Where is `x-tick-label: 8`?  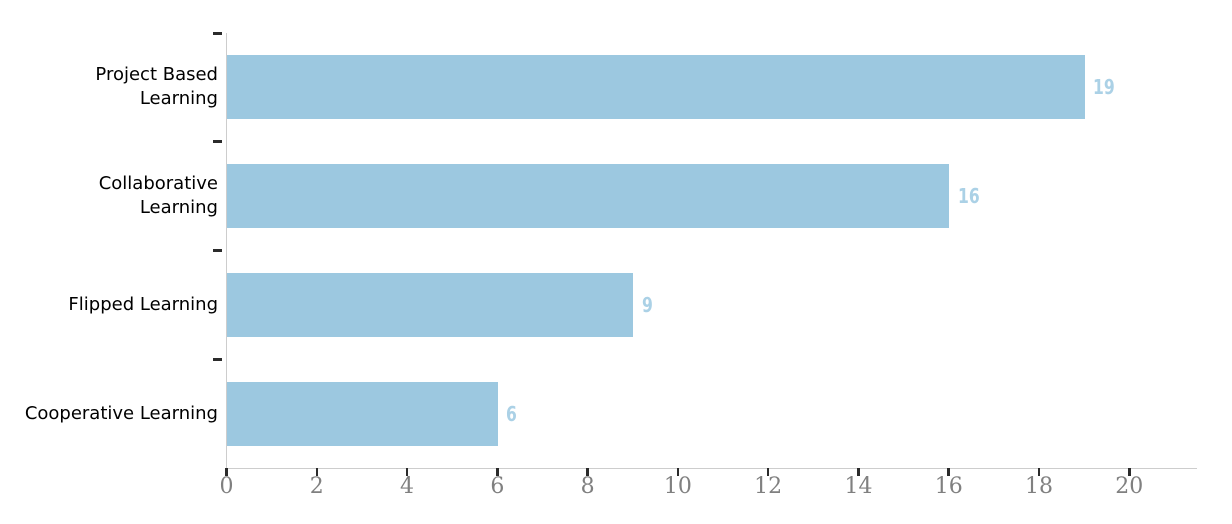 x-tick-label: 8 is located at coordinates (587, 486).